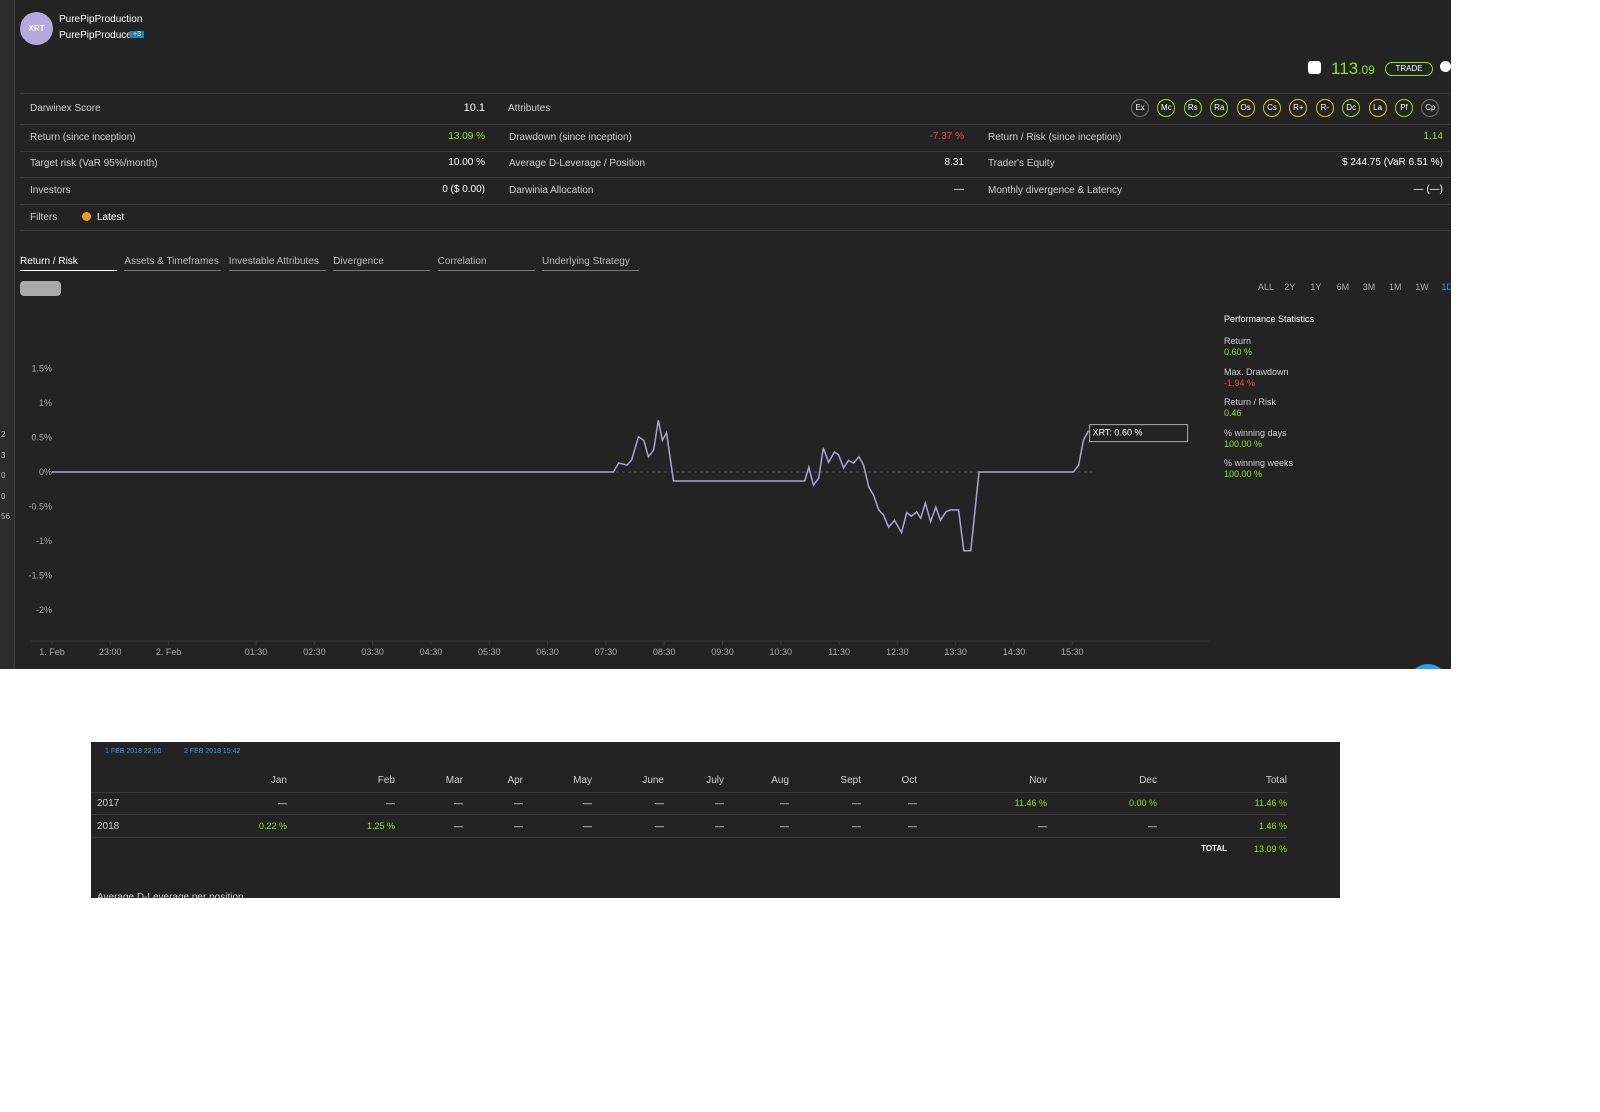 Image resolution: width=1600 pixels, height=1112 pixels. Describe the element at coordinates (86, 216) in the screenshot. I see `filter-icon` at that location.